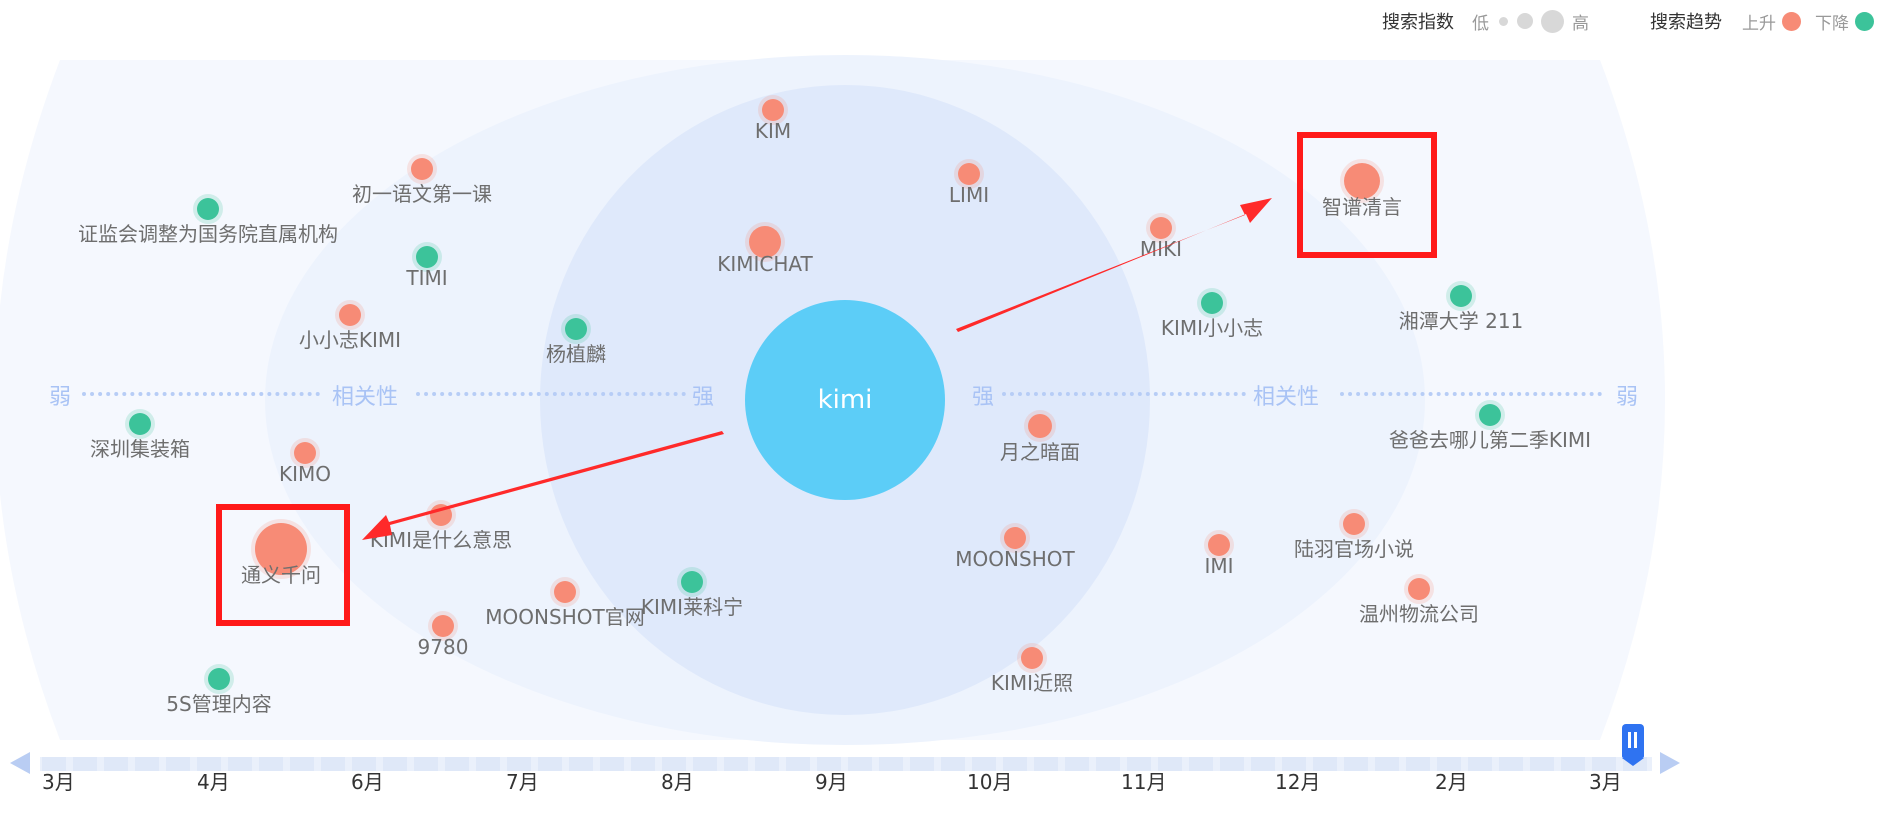  What do you see at coordinates (441, 540) in the screenshot?
I see `keyword-label: KIMI是什么意思` at bounding box center [441, 540].